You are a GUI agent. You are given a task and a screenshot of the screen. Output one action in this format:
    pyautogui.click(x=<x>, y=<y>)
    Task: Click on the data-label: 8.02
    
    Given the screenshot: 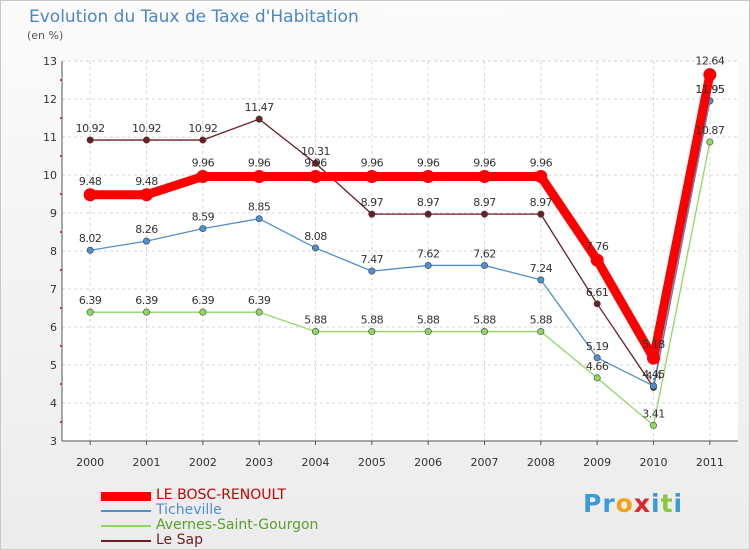 What is the action you would take?
    pyautogui.click(x=90, y=238)
    